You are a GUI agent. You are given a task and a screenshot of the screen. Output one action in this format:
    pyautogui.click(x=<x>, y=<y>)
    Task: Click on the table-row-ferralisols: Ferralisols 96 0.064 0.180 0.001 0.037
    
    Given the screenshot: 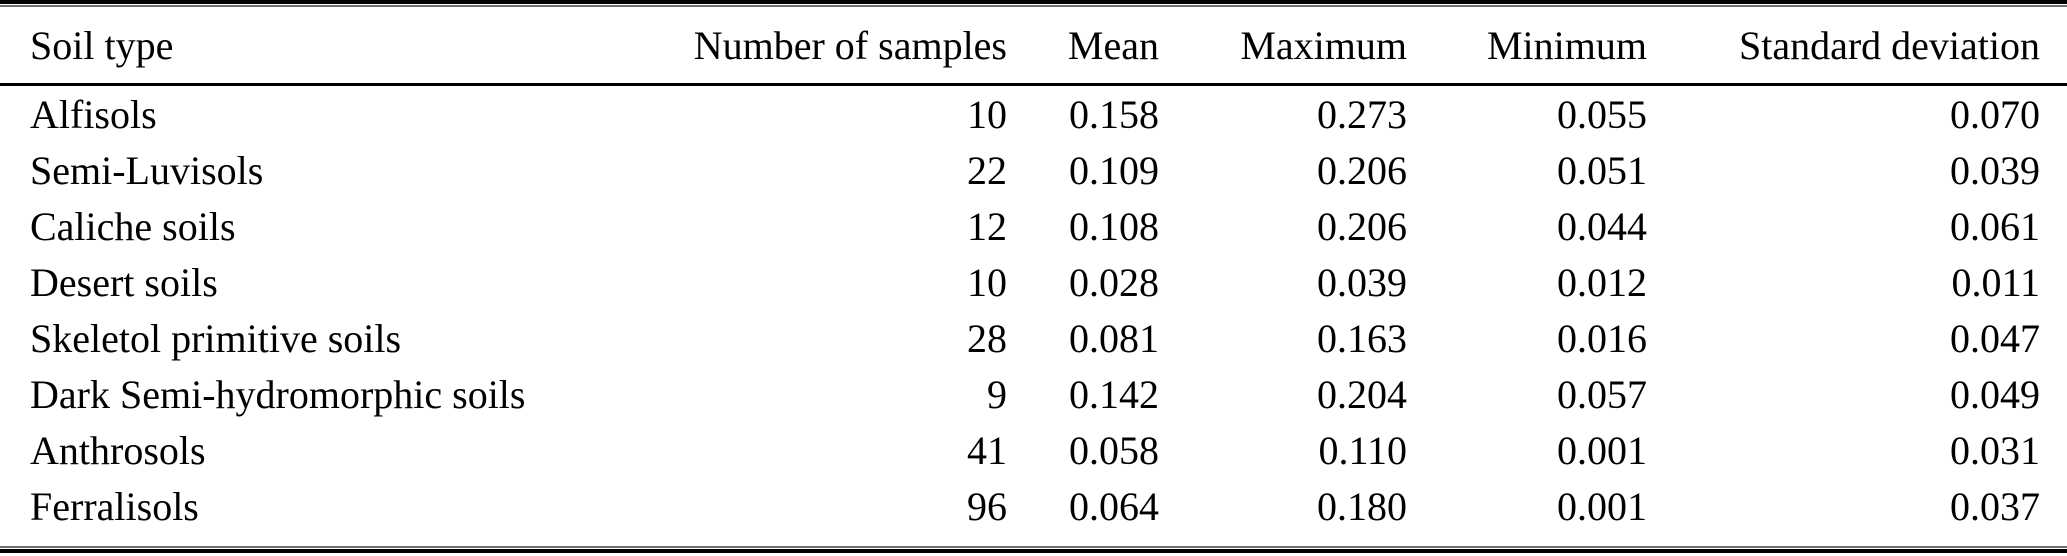 What is the action you would take?
    pyautogui.click(x=1033, y=506)
    